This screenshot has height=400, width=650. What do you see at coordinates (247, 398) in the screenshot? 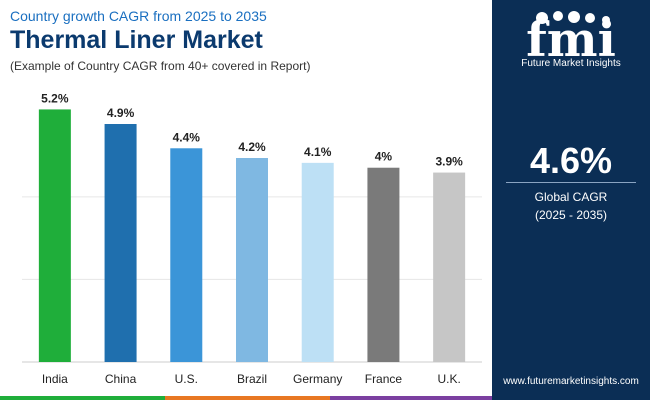
I see `bottom-strip-orange` at bounding box center [247, 398].